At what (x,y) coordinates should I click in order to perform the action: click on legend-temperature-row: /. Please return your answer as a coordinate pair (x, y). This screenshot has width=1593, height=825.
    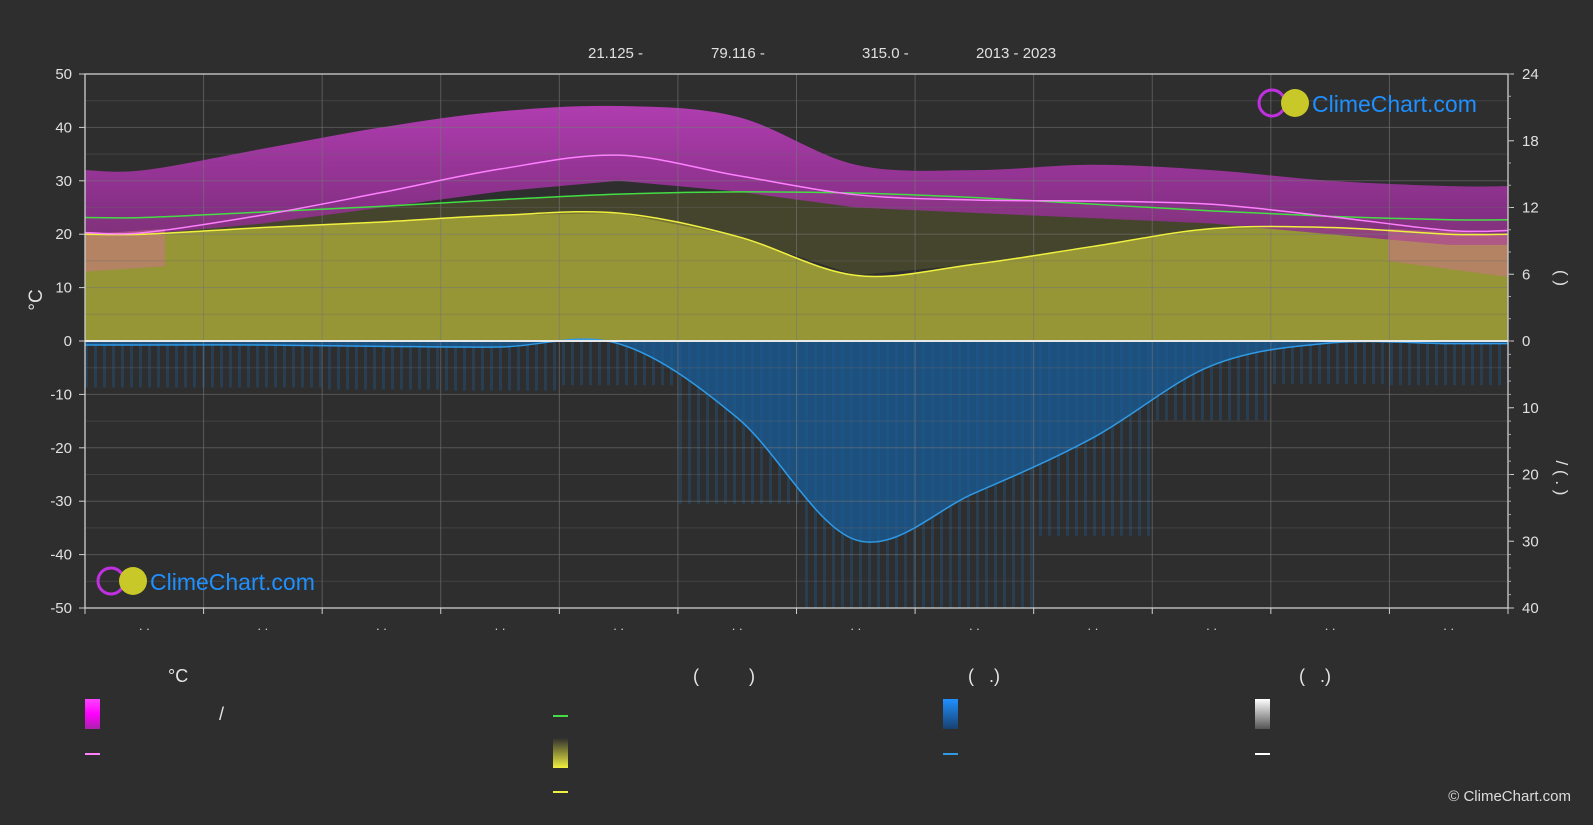
    Looking at the image, I should click on (222, 714).